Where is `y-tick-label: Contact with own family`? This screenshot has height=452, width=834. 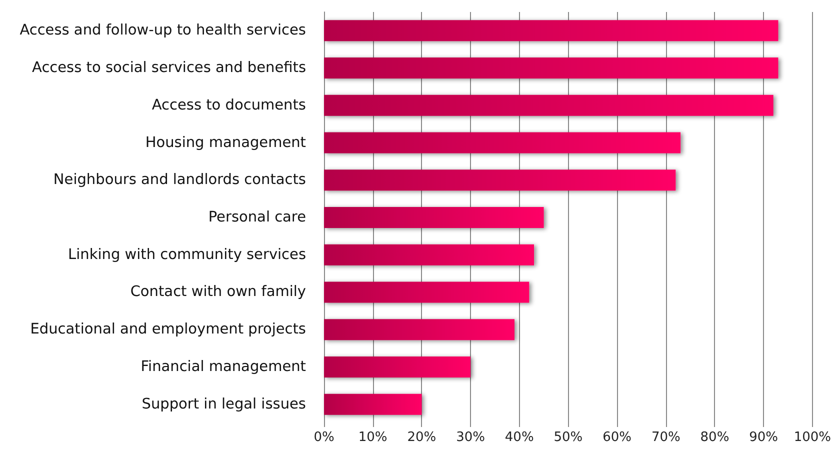
y-tick-label: Contact with own family is located at coordinates (218, 292).